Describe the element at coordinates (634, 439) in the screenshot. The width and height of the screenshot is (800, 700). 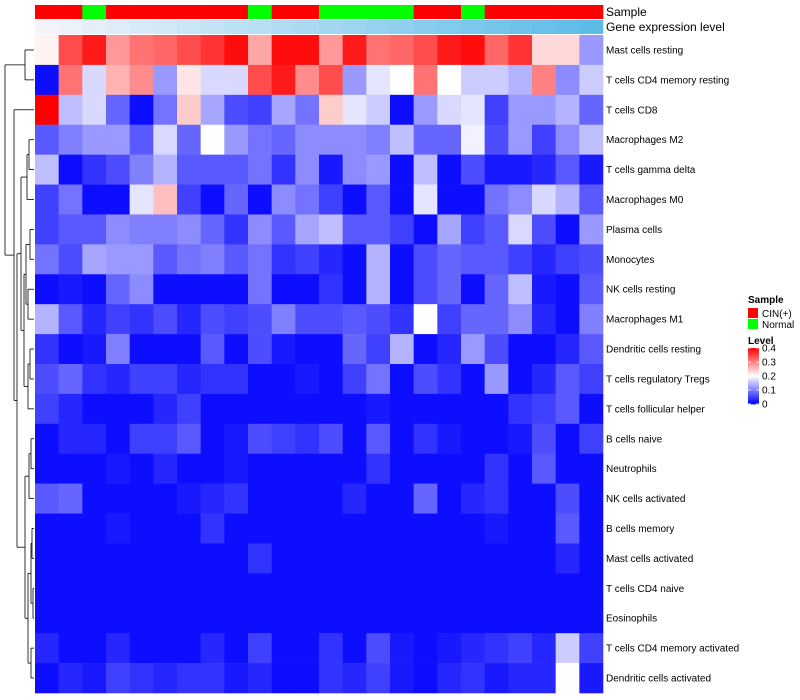
I see `row-label: B cells naive` at that location.